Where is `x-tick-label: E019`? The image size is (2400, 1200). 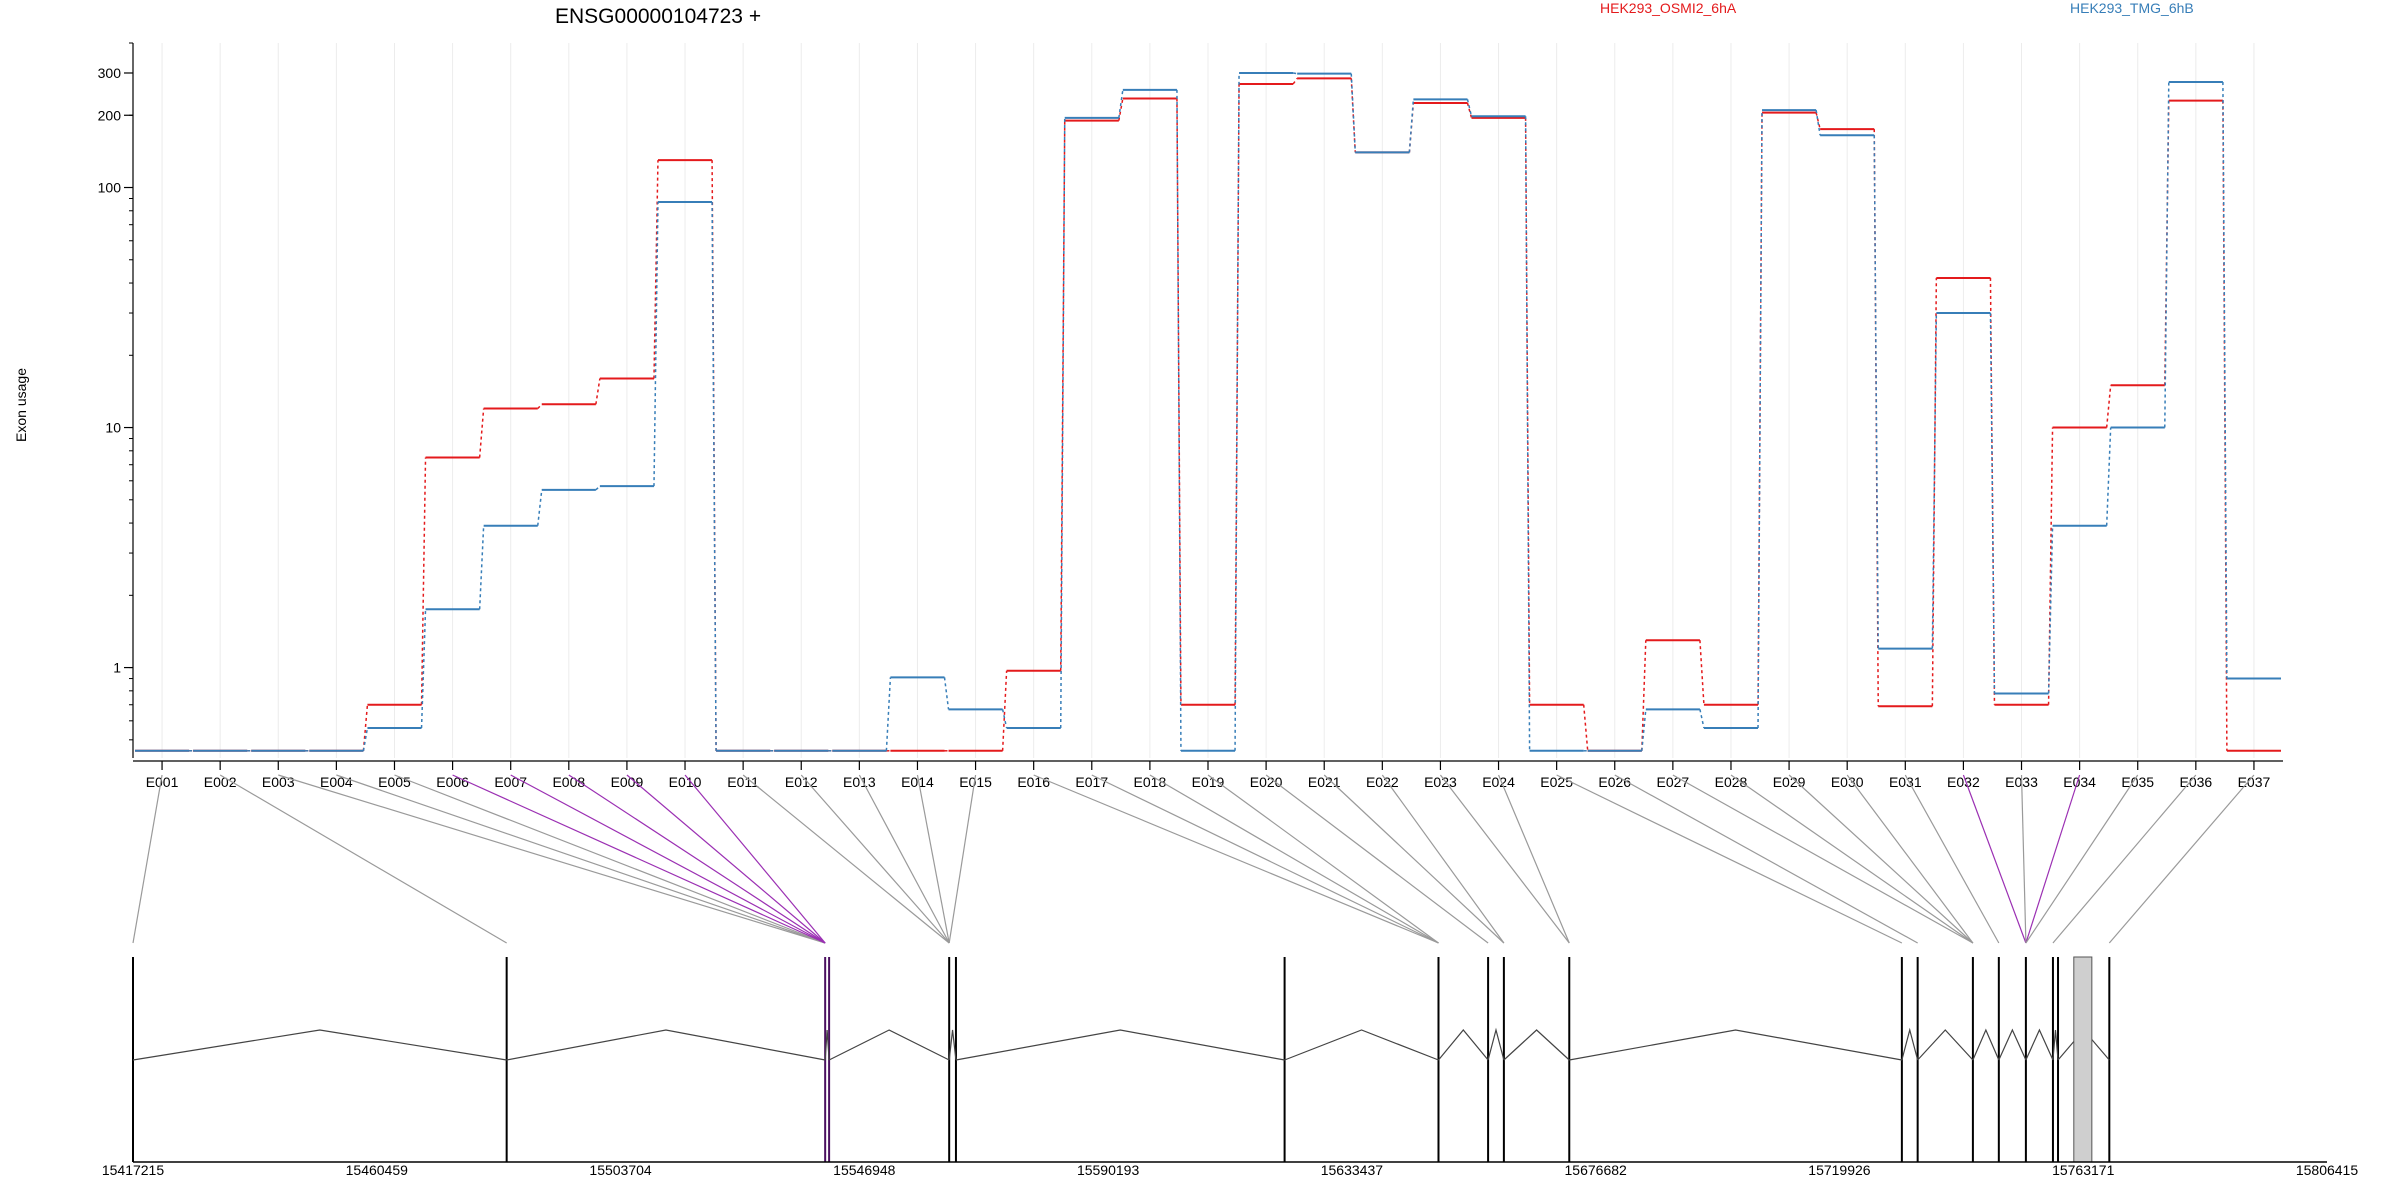
x-tick-label: E019 is located at coordinates (1208, 782).